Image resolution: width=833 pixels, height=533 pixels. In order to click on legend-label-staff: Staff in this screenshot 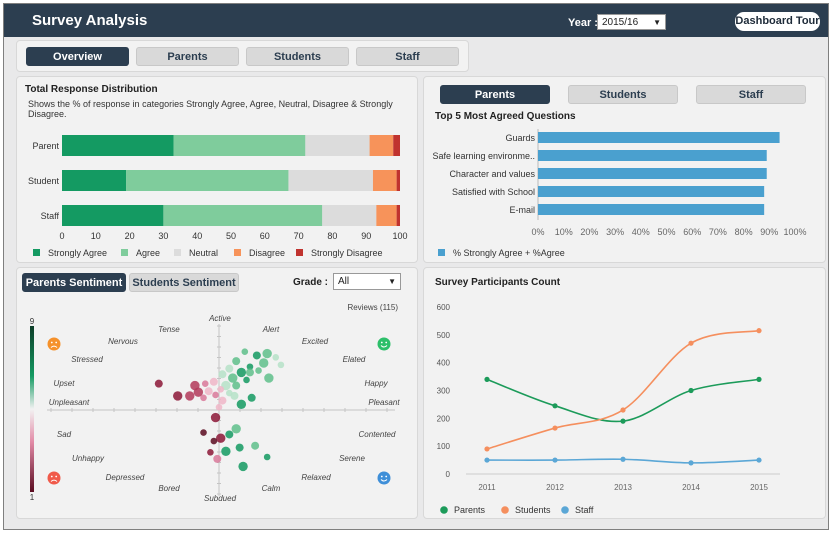, I will do `click(584, 510)`.